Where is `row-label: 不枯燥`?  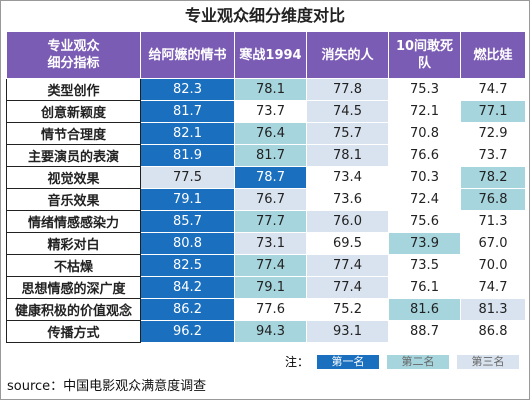 row-label: 不枯燥 is located at coordinates (73, 265).